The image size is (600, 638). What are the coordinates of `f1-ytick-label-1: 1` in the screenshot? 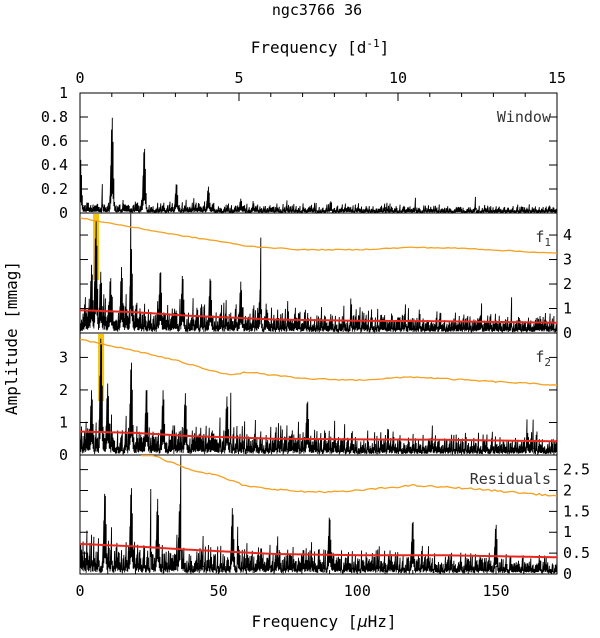 It's located at (567, 309).